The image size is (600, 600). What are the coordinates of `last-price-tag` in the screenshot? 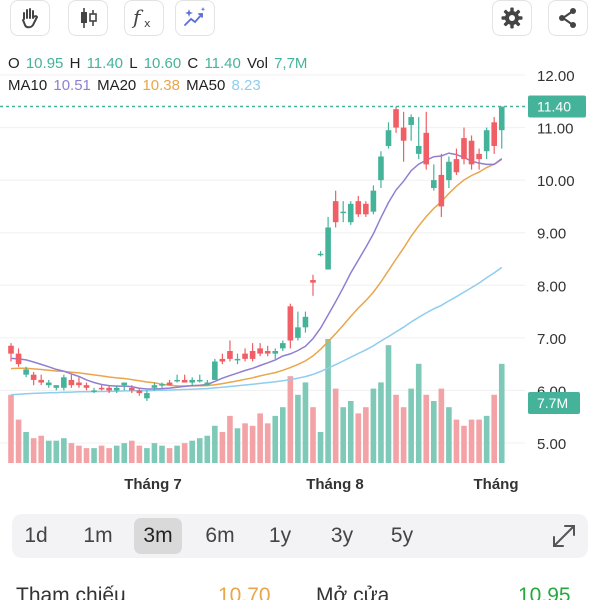 It's located at (557, 106).